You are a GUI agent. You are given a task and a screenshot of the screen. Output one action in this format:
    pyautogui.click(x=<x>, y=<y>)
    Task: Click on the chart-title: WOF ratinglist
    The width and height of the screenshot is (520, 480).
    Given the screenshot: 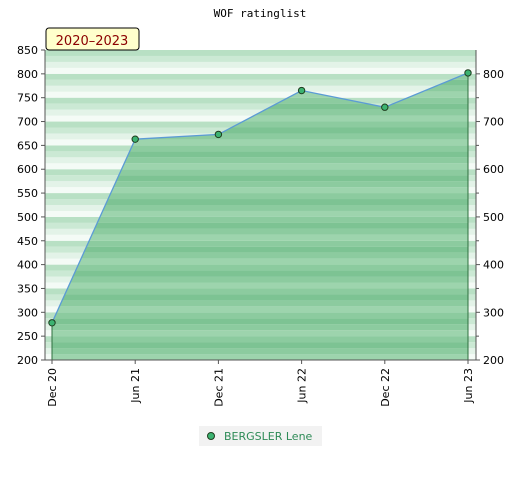 What is the action you would take?
    pyautogui.click(x=260, y=13)
    